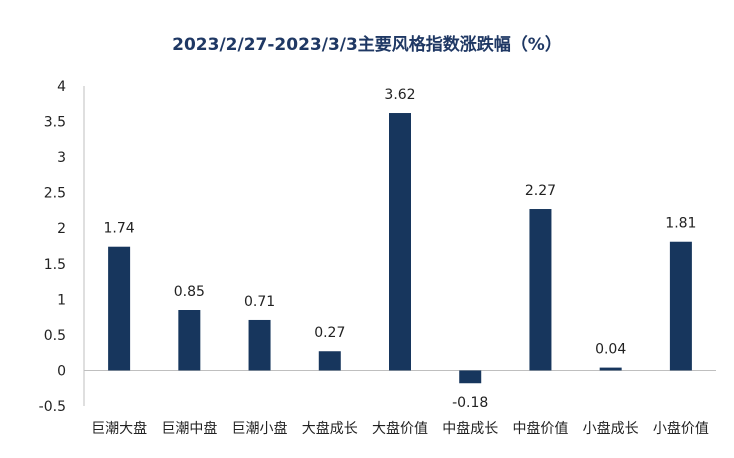 The height and width of the screenshot is (458, 734). Describe the element at coordinates (611, 428) in the screenshot. I see `category-label: 小盘成长` at that location.